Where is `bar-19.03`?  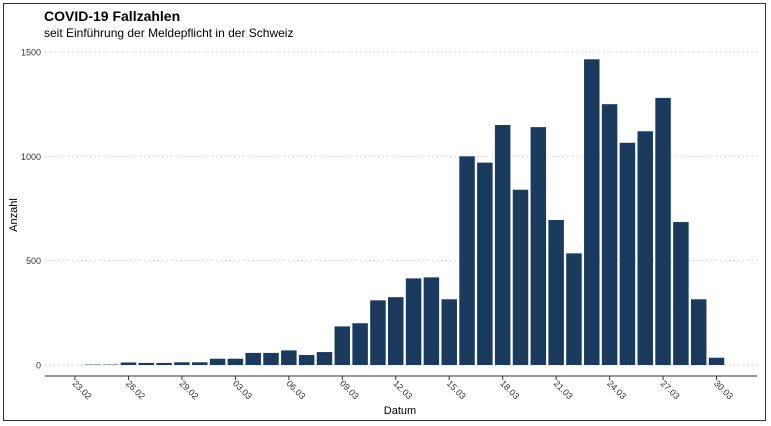 bar-19.03 is located at coordinates (520, 277).